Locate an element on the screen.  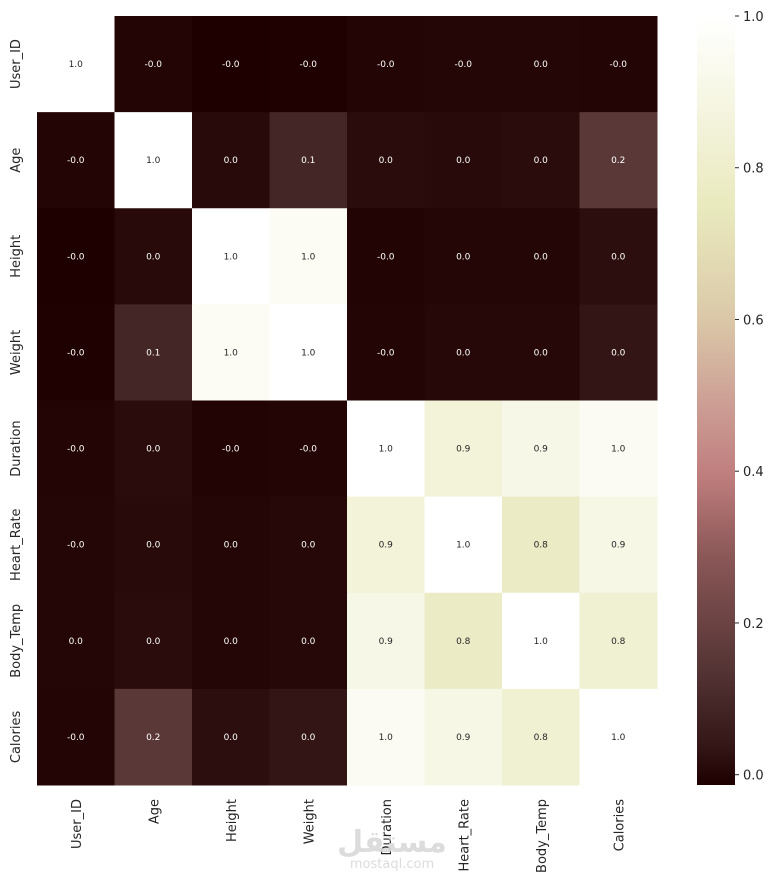
watermark-arabic: مستقل is located at coordinates (392, 842).